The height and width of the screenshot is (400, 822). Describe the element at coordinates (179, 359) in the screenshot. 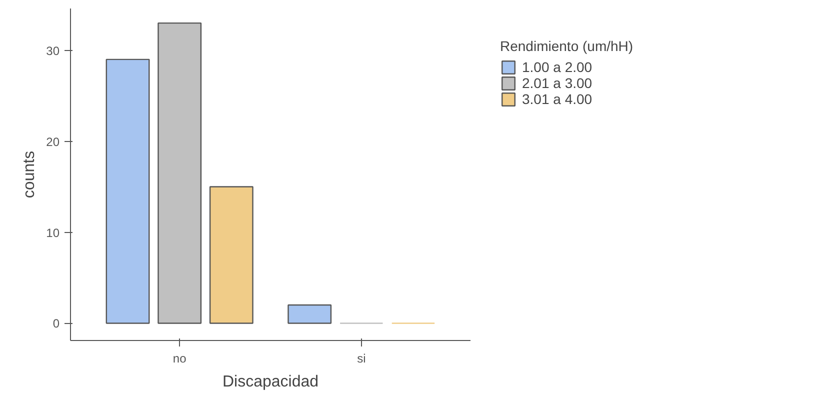

I see `x-tick-label: no` at that location.